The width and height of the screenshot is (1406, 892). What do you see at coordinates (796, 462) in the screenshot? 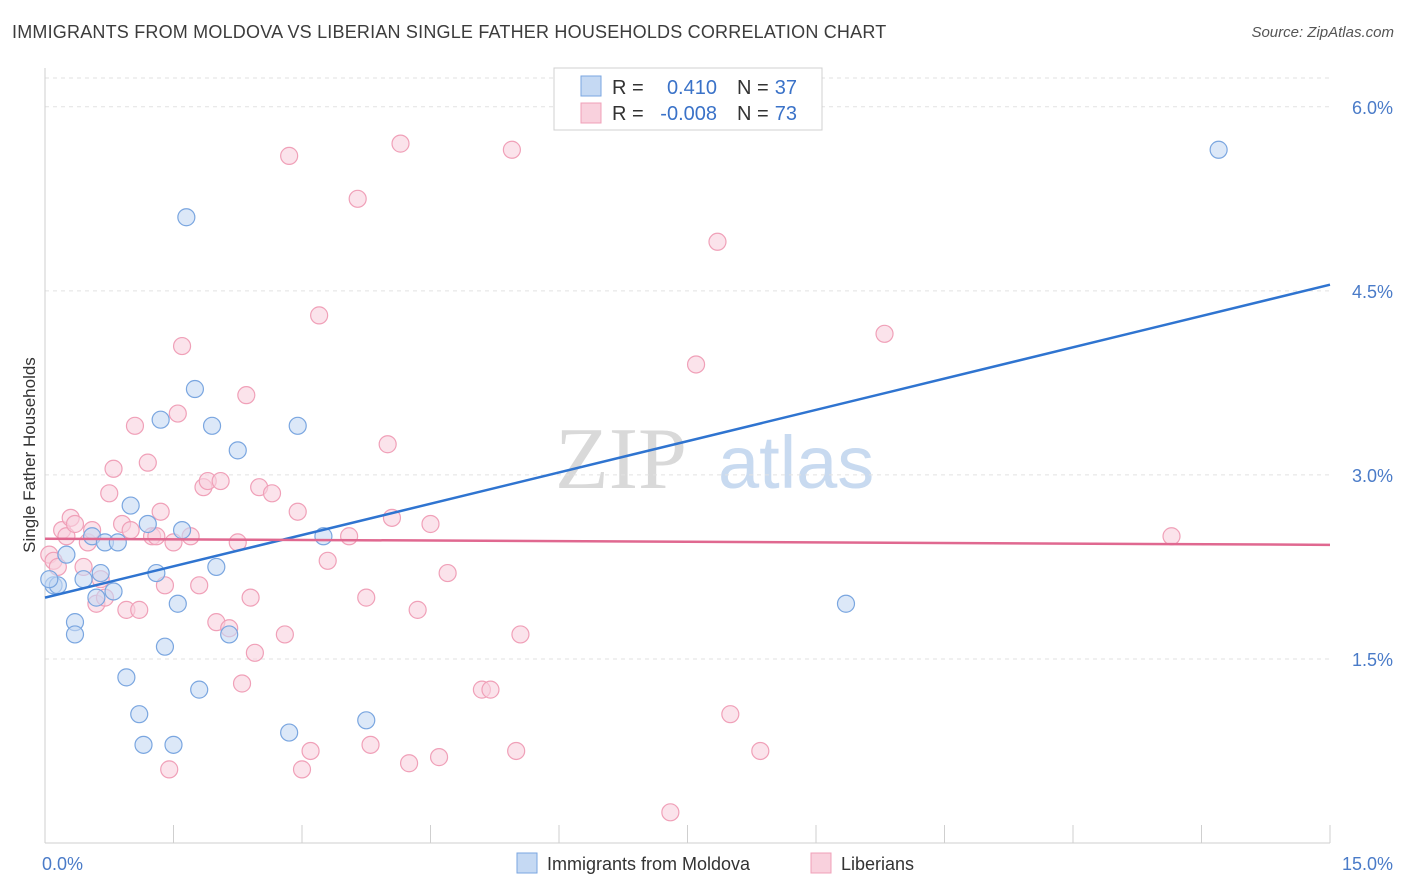
I see `watermark-atlas: atlas` at bounding box center [796, 462].